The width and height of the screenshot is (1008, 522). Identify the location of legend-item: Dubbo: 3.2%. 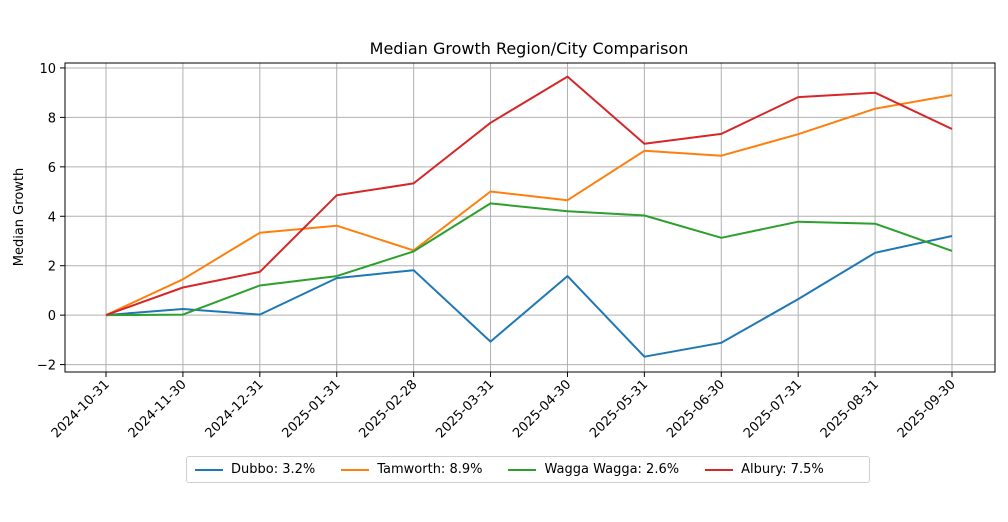
(255, 469).